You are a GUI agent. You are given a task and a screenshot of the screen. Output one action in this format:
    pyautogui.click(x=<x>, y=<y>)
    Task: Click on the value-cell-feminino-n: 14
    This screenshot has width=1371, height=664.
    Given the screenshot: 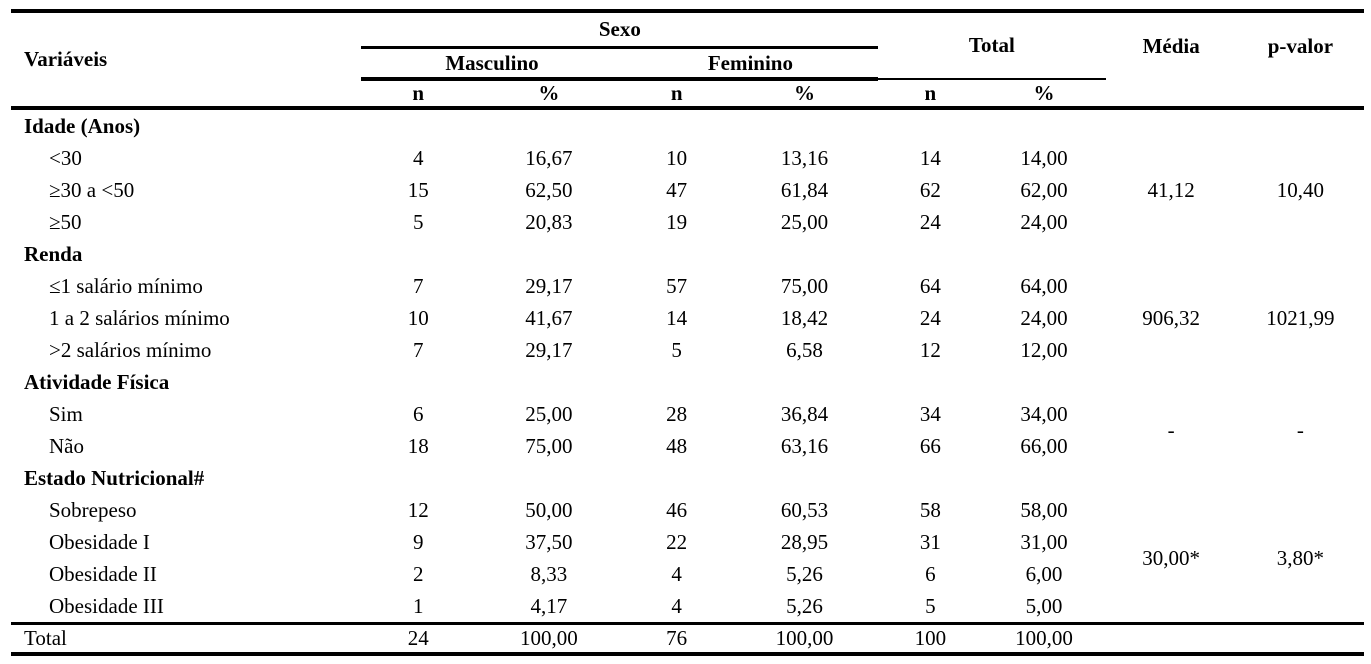 What is the action you would take?
    pyautogui.click(x=677, y=317)
    